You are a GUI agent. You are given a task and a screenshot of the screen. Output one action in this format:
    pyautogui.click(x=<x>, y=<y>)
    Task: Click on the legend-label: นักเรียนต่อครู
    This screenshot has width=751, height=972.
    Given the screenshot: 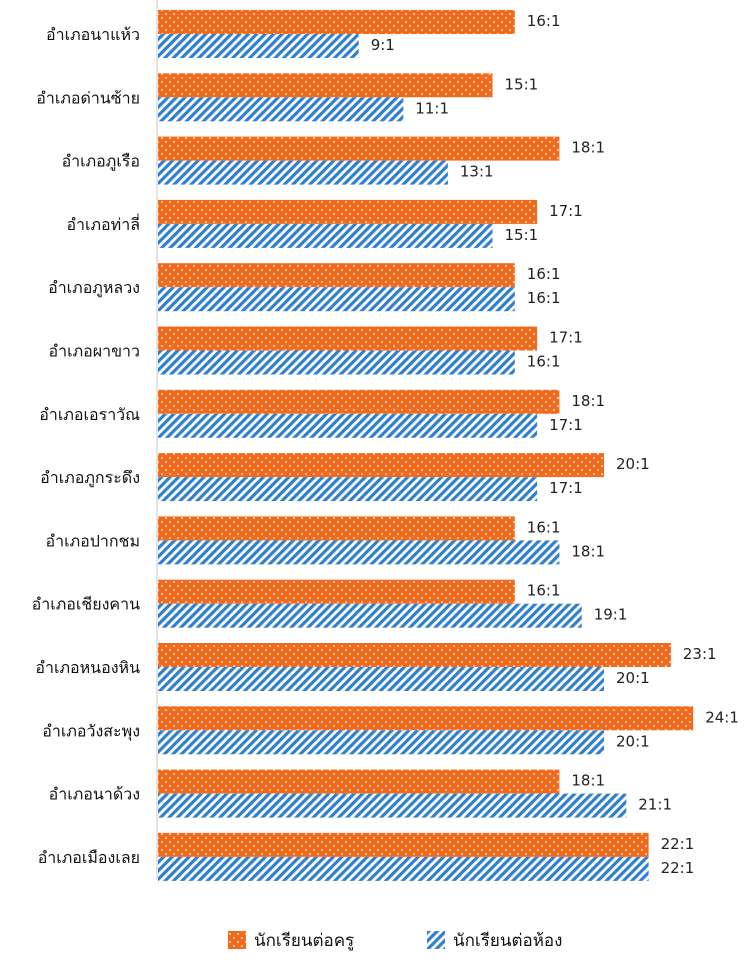 What is the action you would take?
    pyautogui.click(x=304, y=941)
    